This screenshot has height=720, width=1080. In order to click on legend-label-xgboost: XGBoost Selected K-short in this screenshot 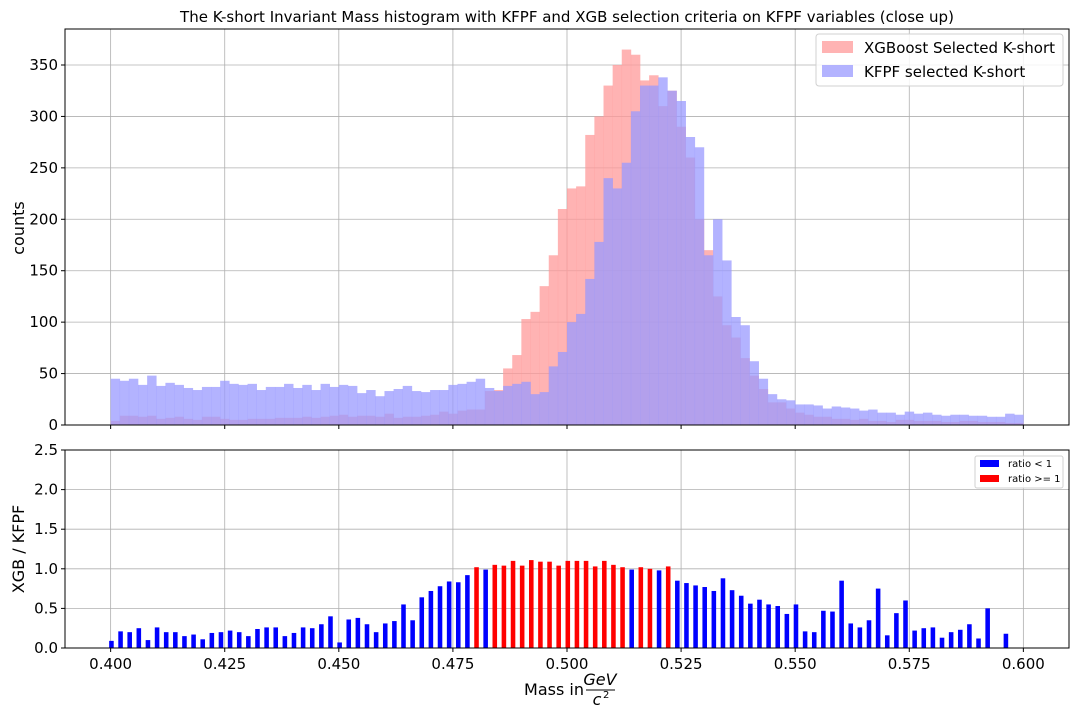, I will do `click(959, 48)`.